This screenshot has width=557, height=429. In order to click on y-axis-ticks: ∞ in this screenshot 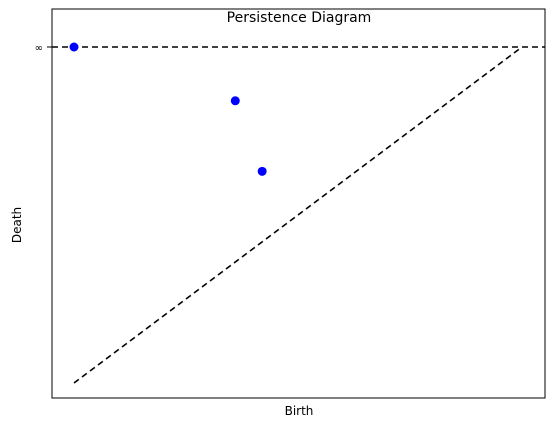, I will do `click(43, 48)`.